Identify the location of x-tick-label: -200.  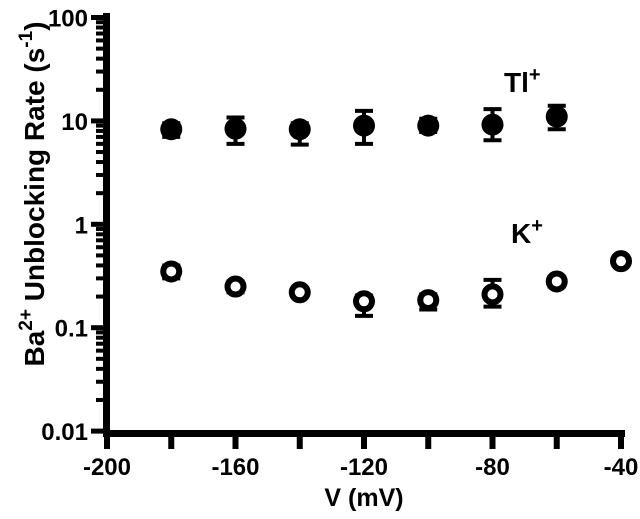
(107, 467).